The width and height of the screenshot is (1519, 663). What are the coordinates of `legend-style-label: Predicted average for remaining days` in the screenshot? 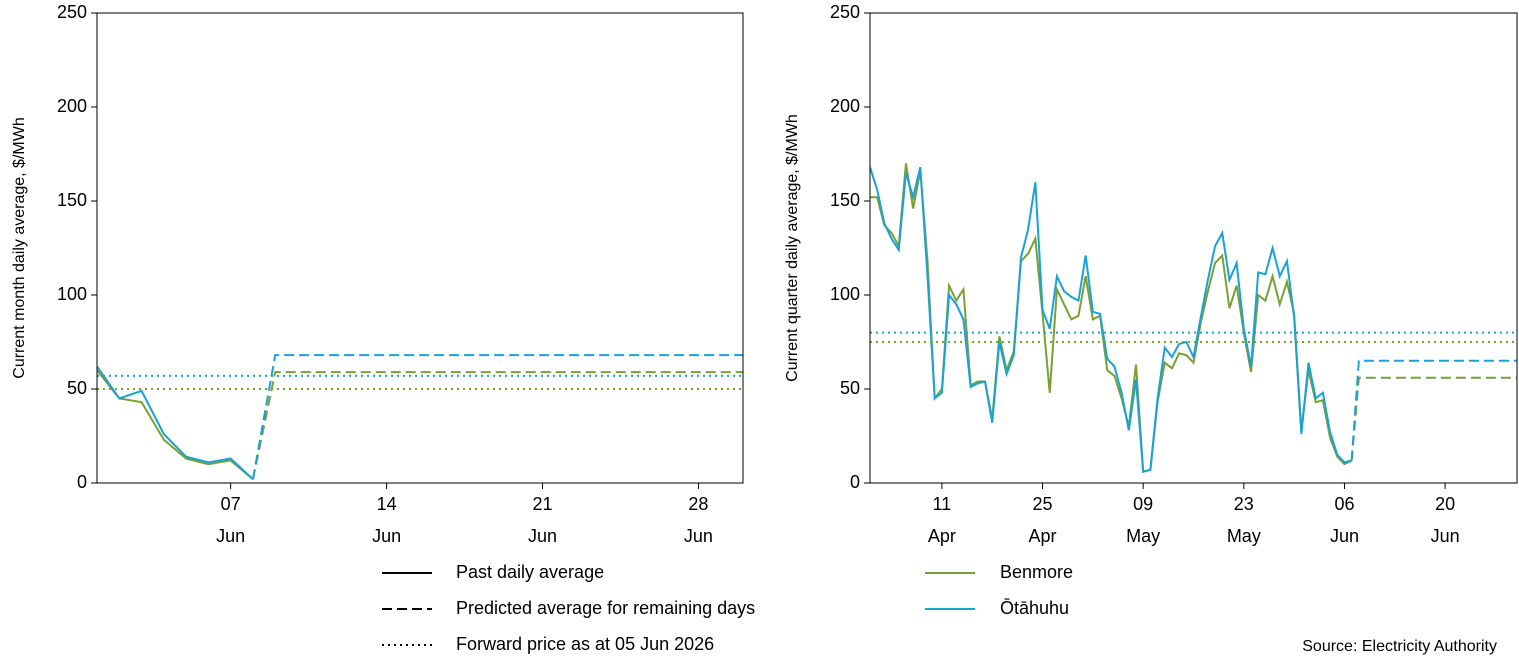 It's located at (605, 608).